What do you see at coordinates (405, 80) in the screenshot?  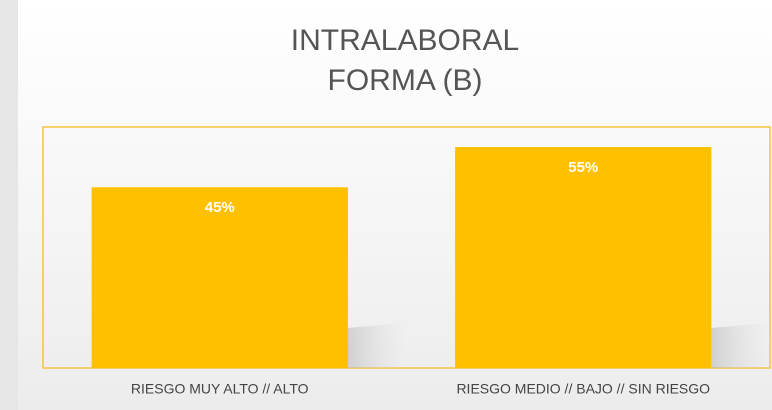 I see `chart-title: FORMA (B)` at bounding box center [405, 80].